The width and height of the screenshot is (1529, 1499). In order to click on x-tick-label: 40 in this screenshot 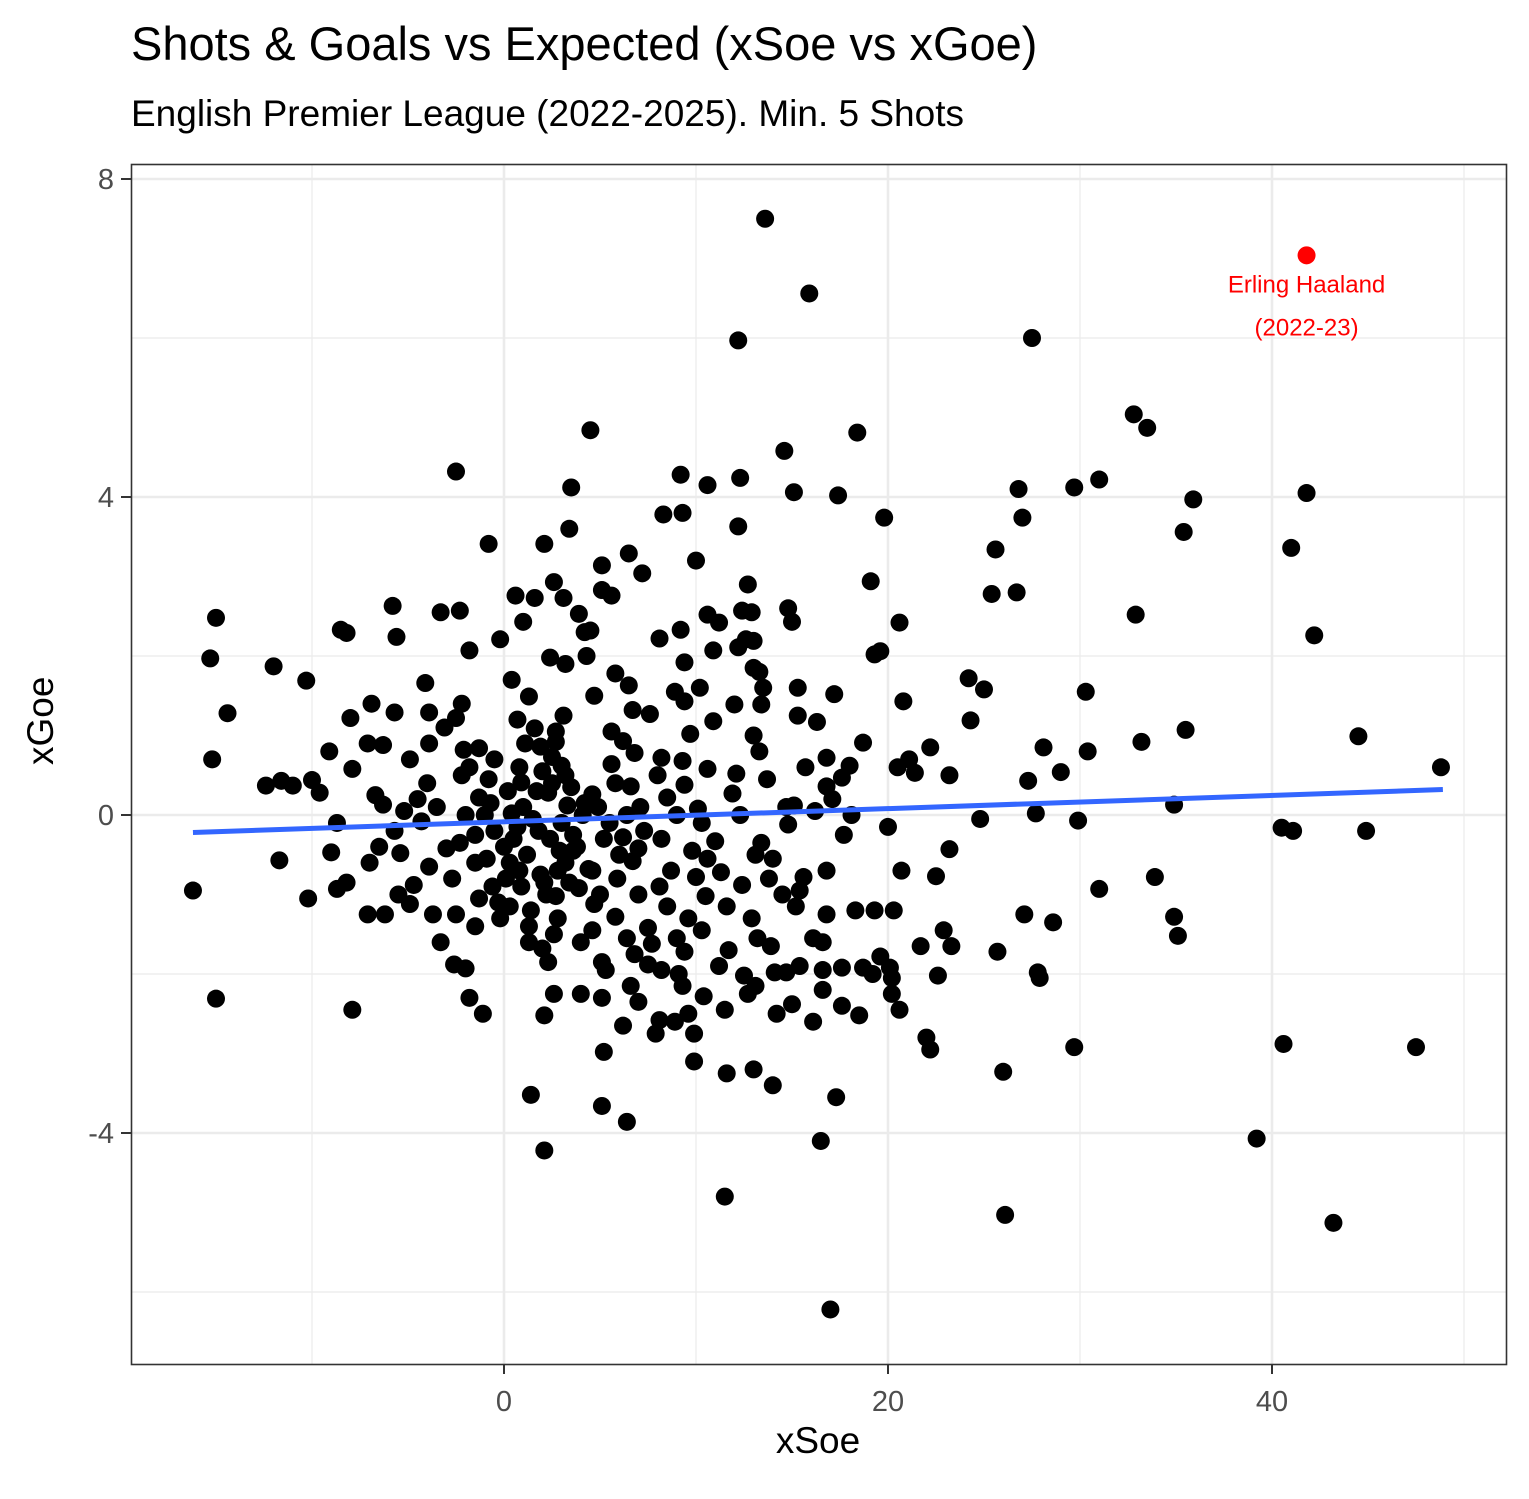, I will do `click(1272, 1402)`.